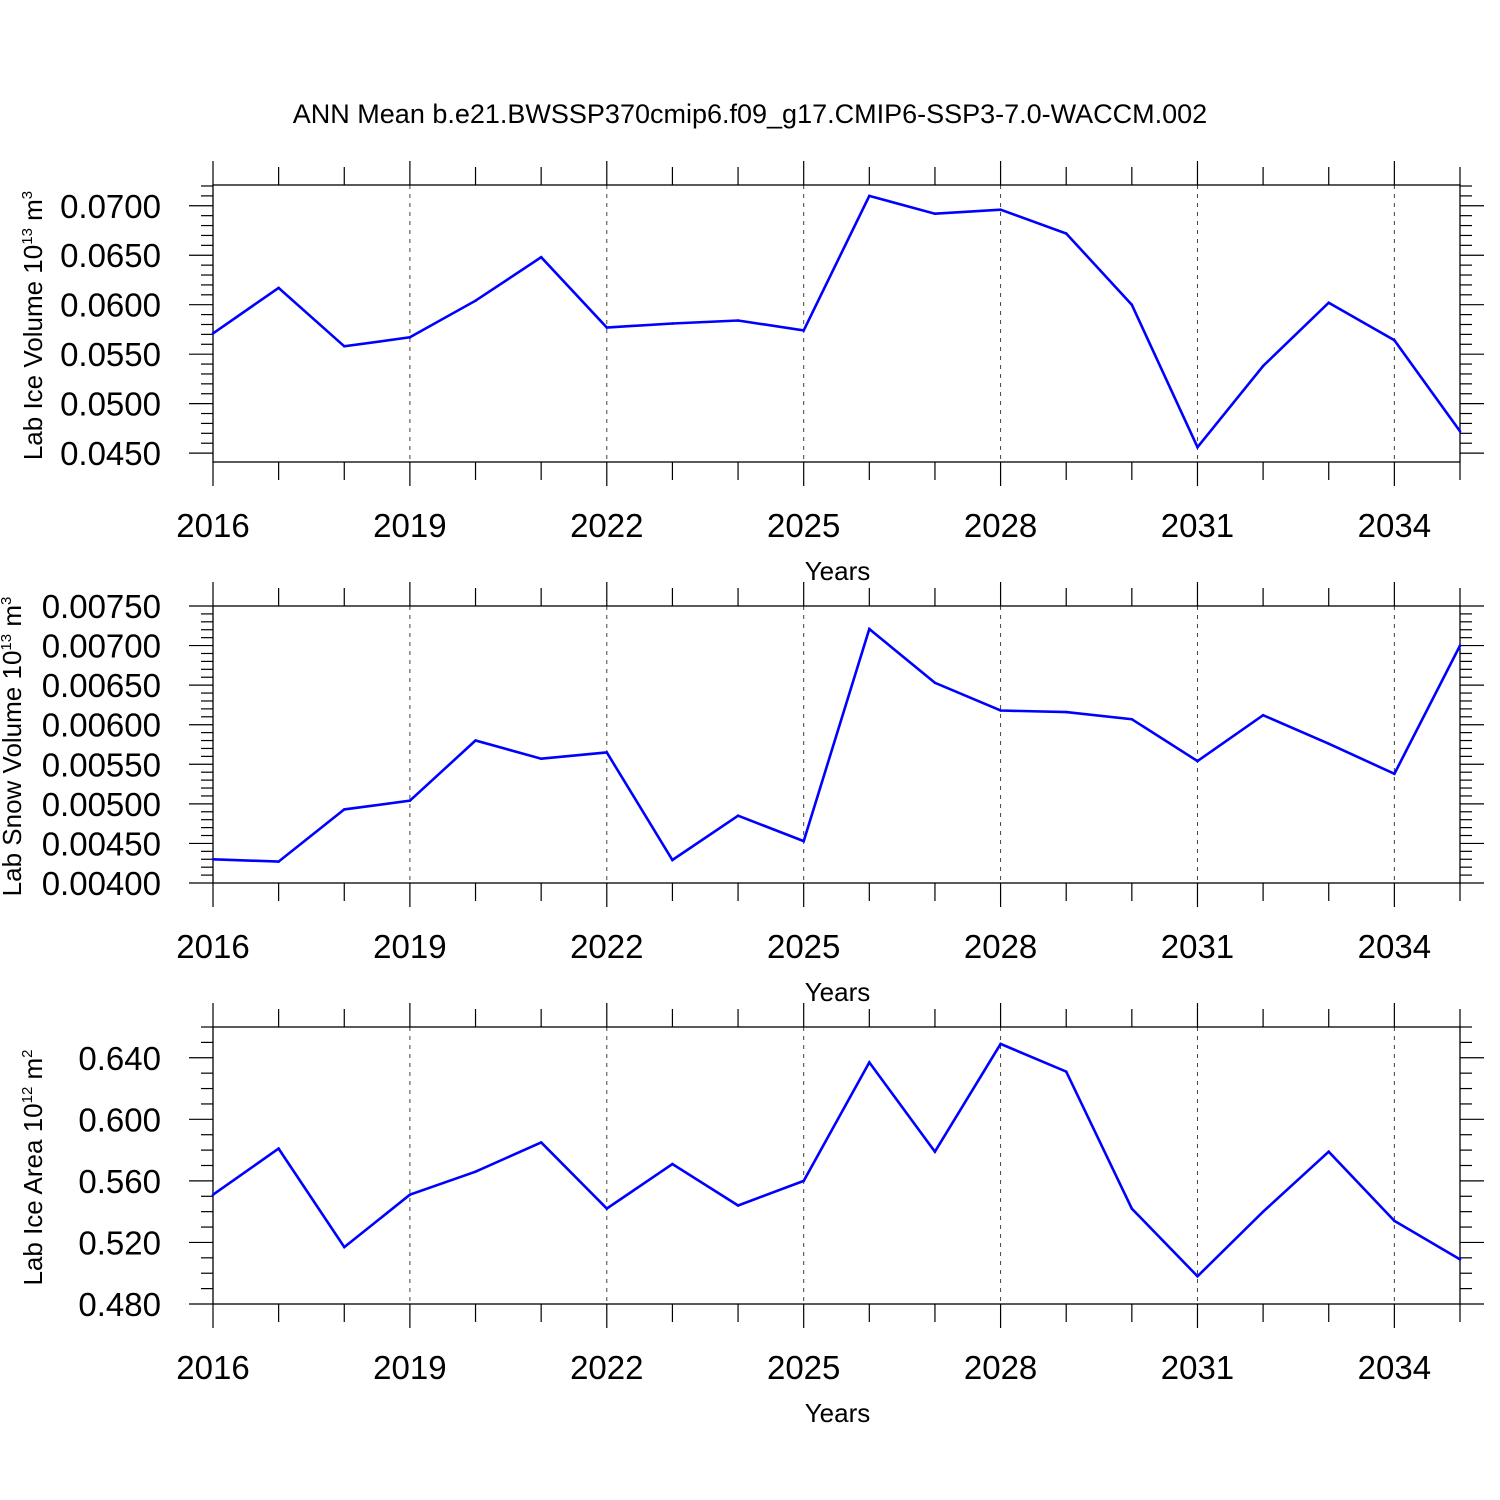  I want to click on y-axis-title: Lab Ice Volume 1013 m3, so click(33, 325).